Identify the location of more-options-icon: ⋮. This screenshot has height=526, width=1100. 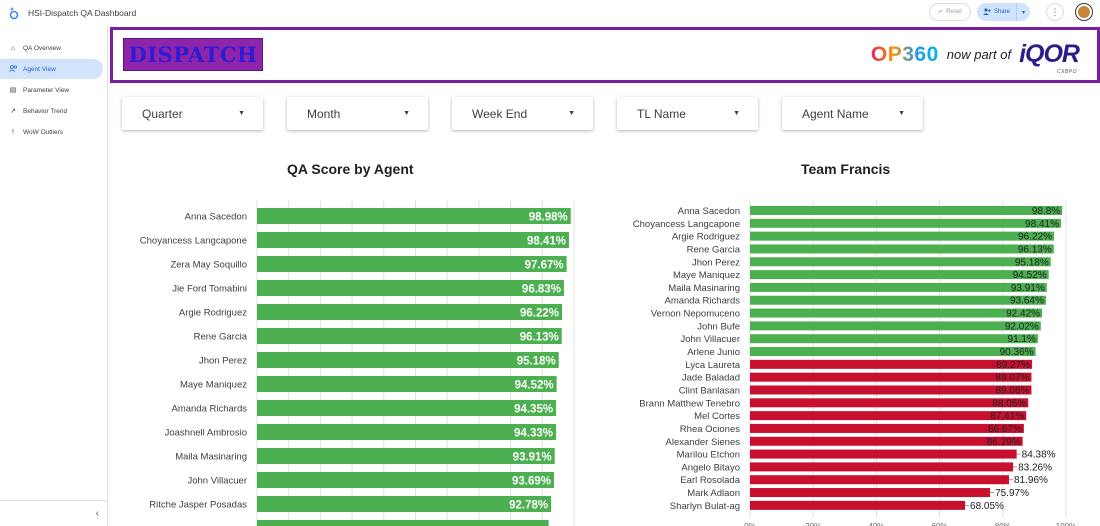
(1055, 12).